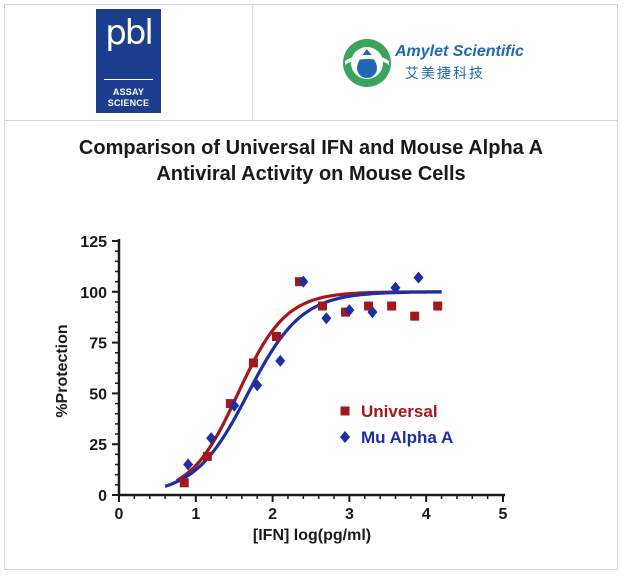 Image resolution: width=624 pixels, height=576 pixels. What do you see at coordinates (435, 63) in the screenshot?
I see `amylet-logo-cell: Amylet Scientific 艾美捷科技` at bounding box center [435, 63].